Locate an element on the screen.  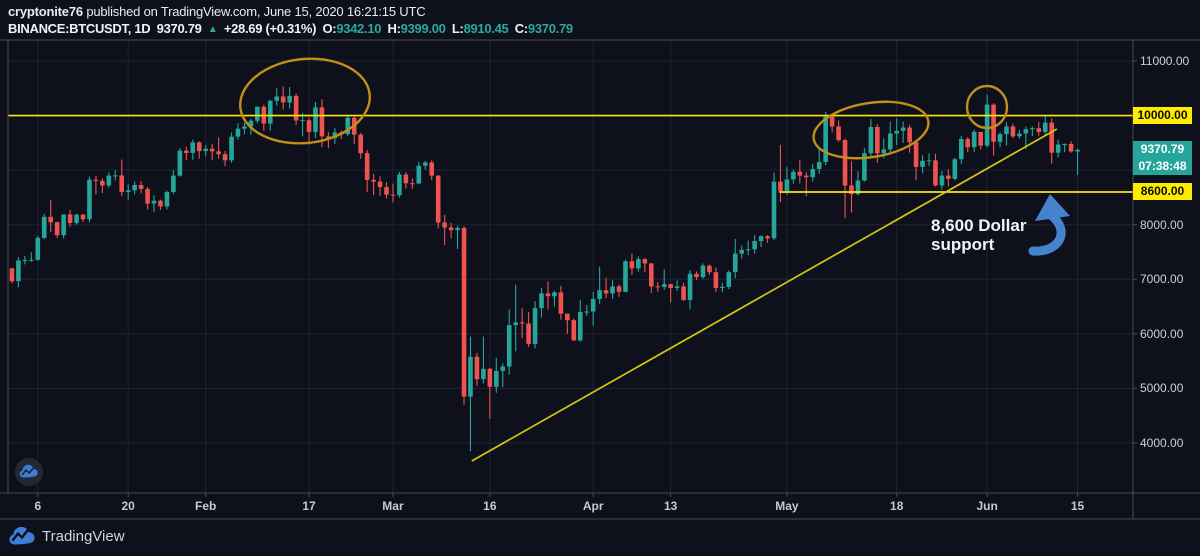
time-axis-label: 15 is located at coordinates (1077, 506).